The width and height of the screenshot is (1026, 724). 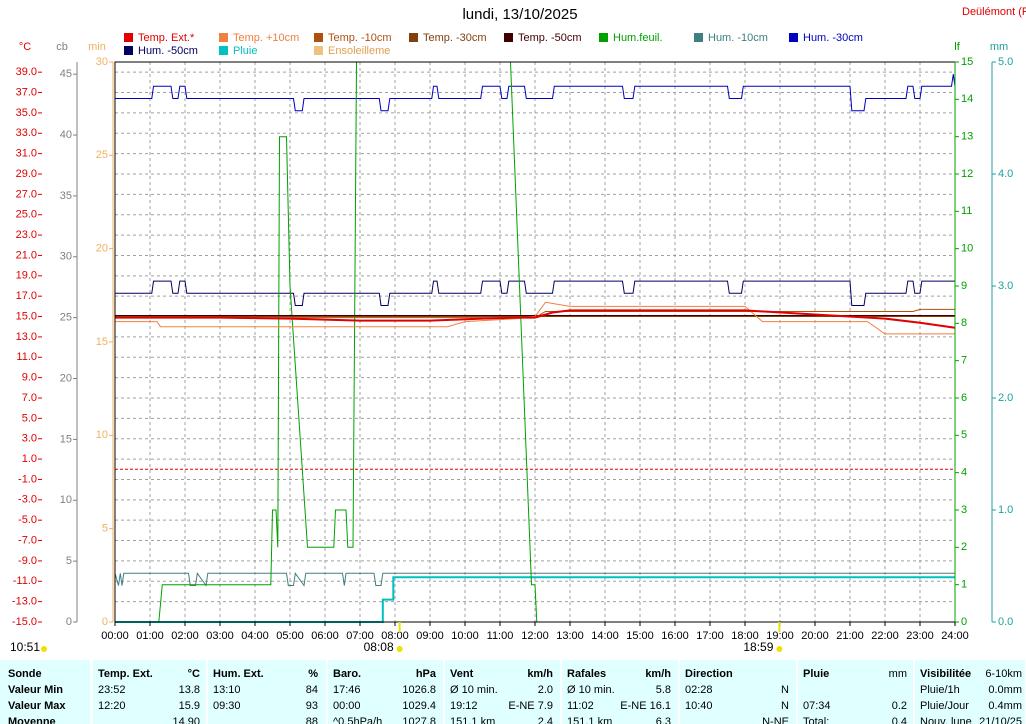 I want to click on x-tick-label: 24:00, so click(x=955, y=636).